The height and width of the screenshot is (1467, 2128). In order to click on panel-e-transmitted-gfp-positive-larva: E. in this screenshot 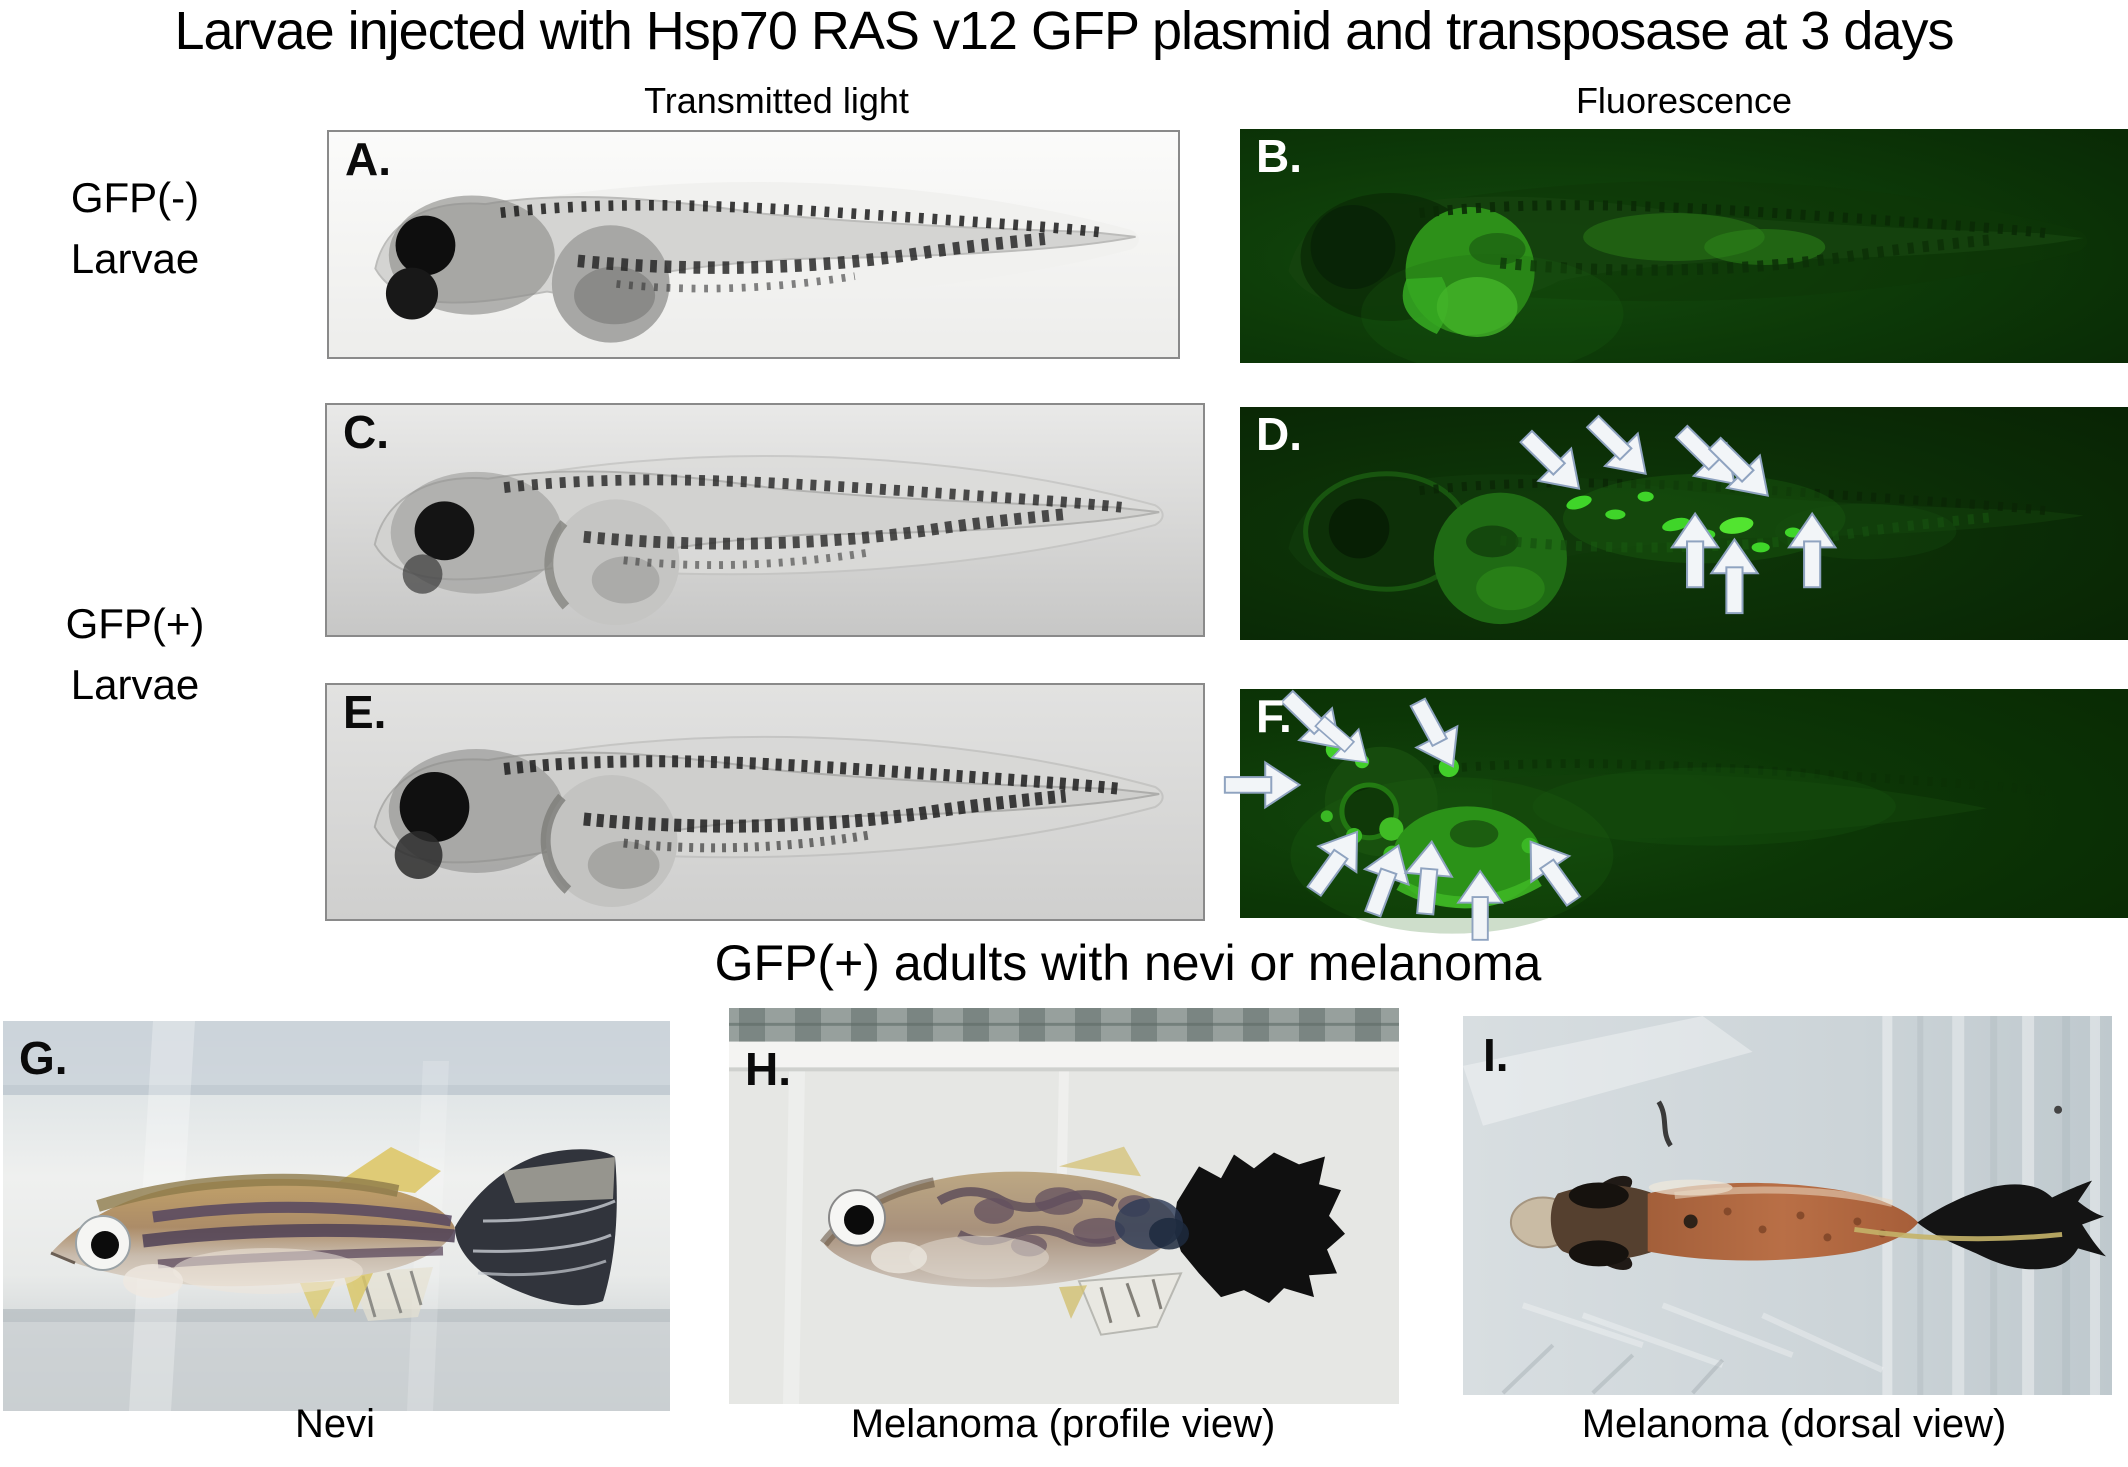, I will do `click(765, 802)`.